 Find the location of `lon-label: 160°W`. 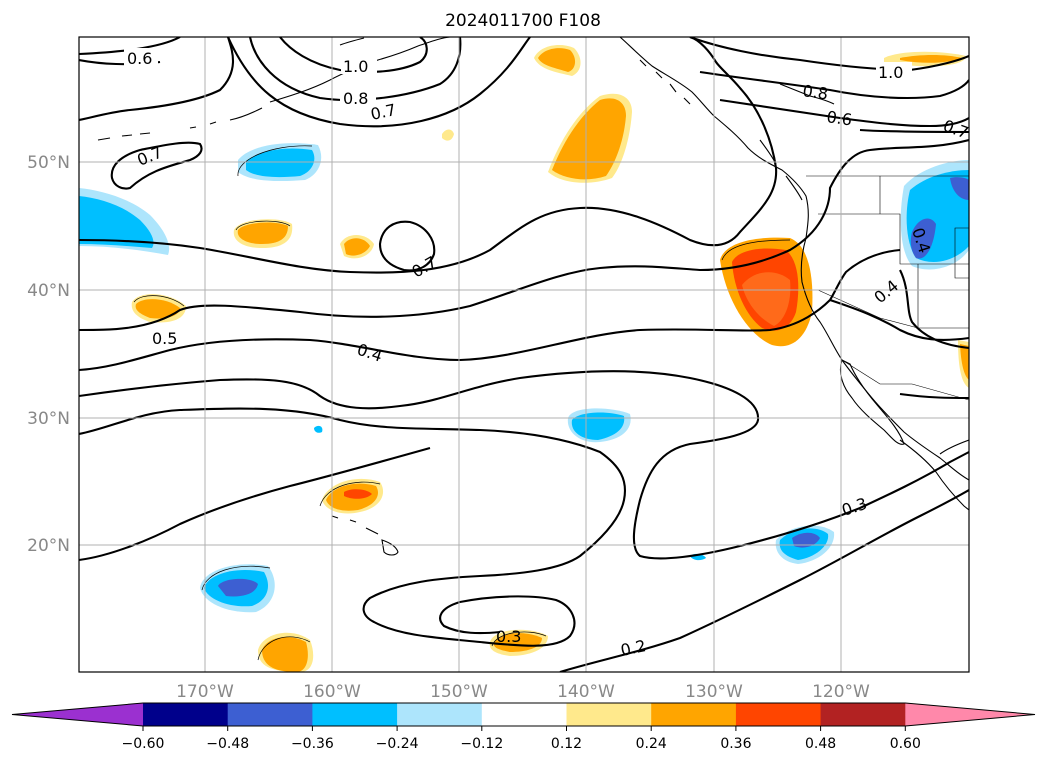

lon-label: 160°W is located at coordinates (332, 692).